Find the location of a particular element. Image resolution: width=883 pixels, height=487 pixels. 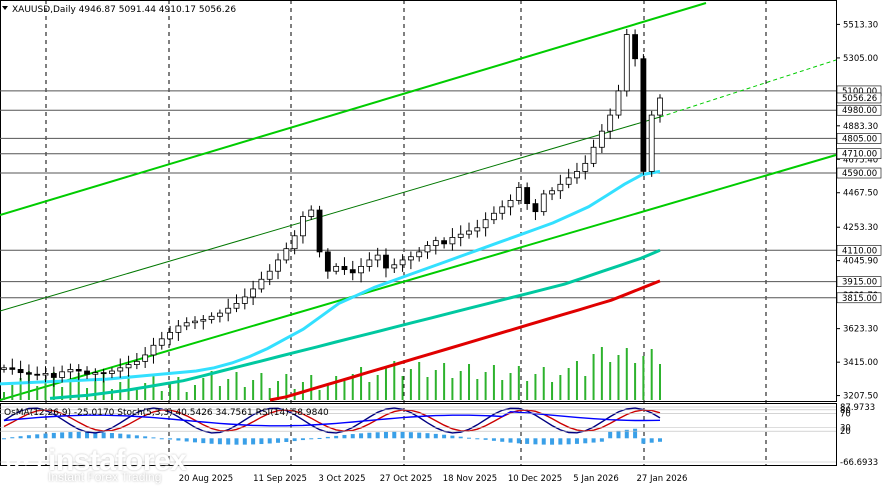

level-tag-label: 4805.00 is located at coordinates (859, 139).